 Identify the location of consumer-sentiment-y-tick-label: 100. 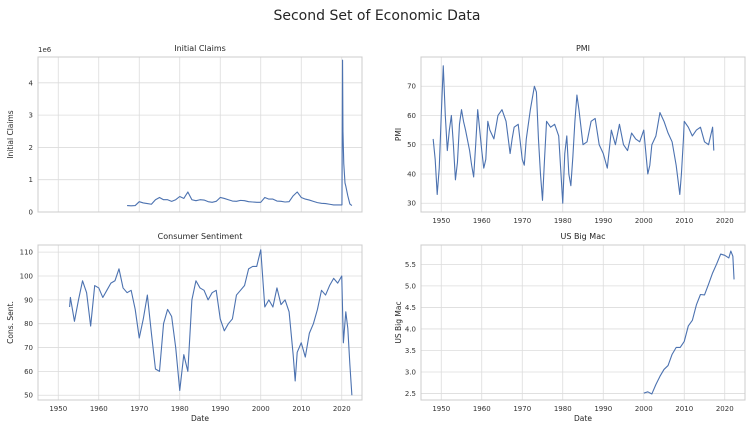
(26, 277).